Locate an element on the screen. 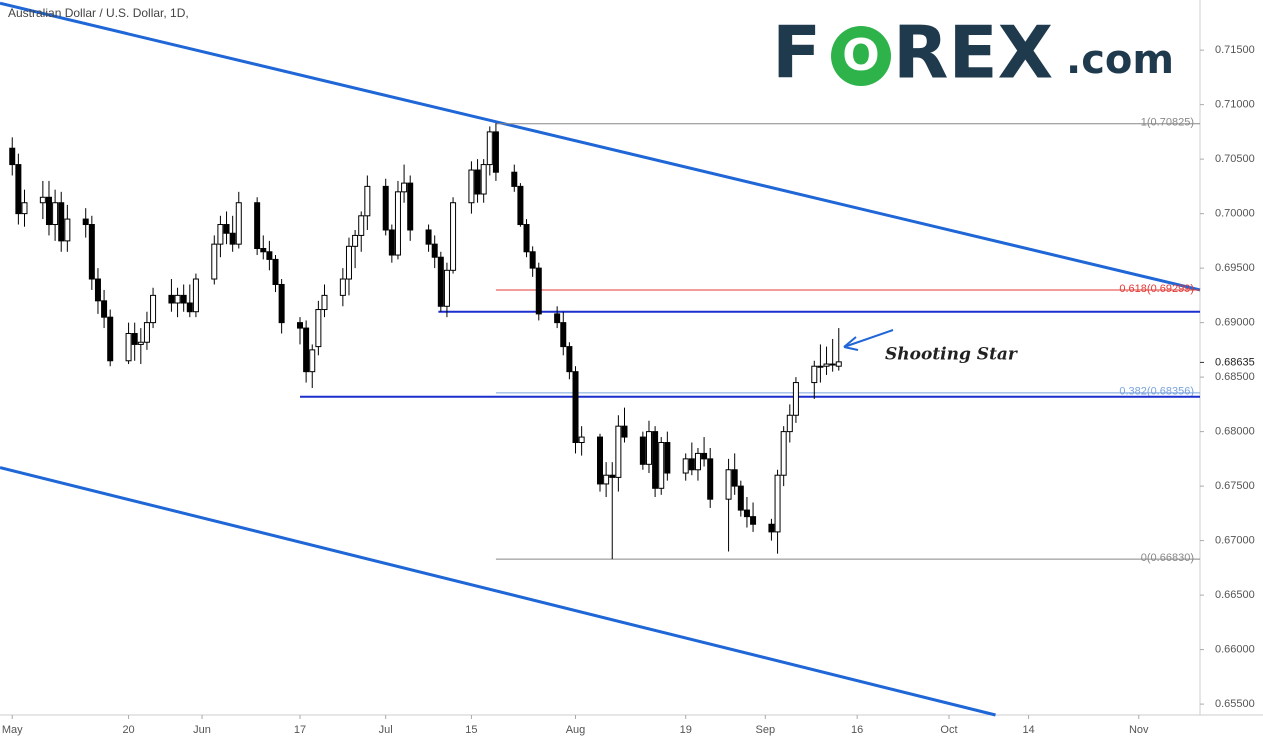 This screenshot has width=1263, height=747. logo: F O REX .com is located at coordinates (973, 53).